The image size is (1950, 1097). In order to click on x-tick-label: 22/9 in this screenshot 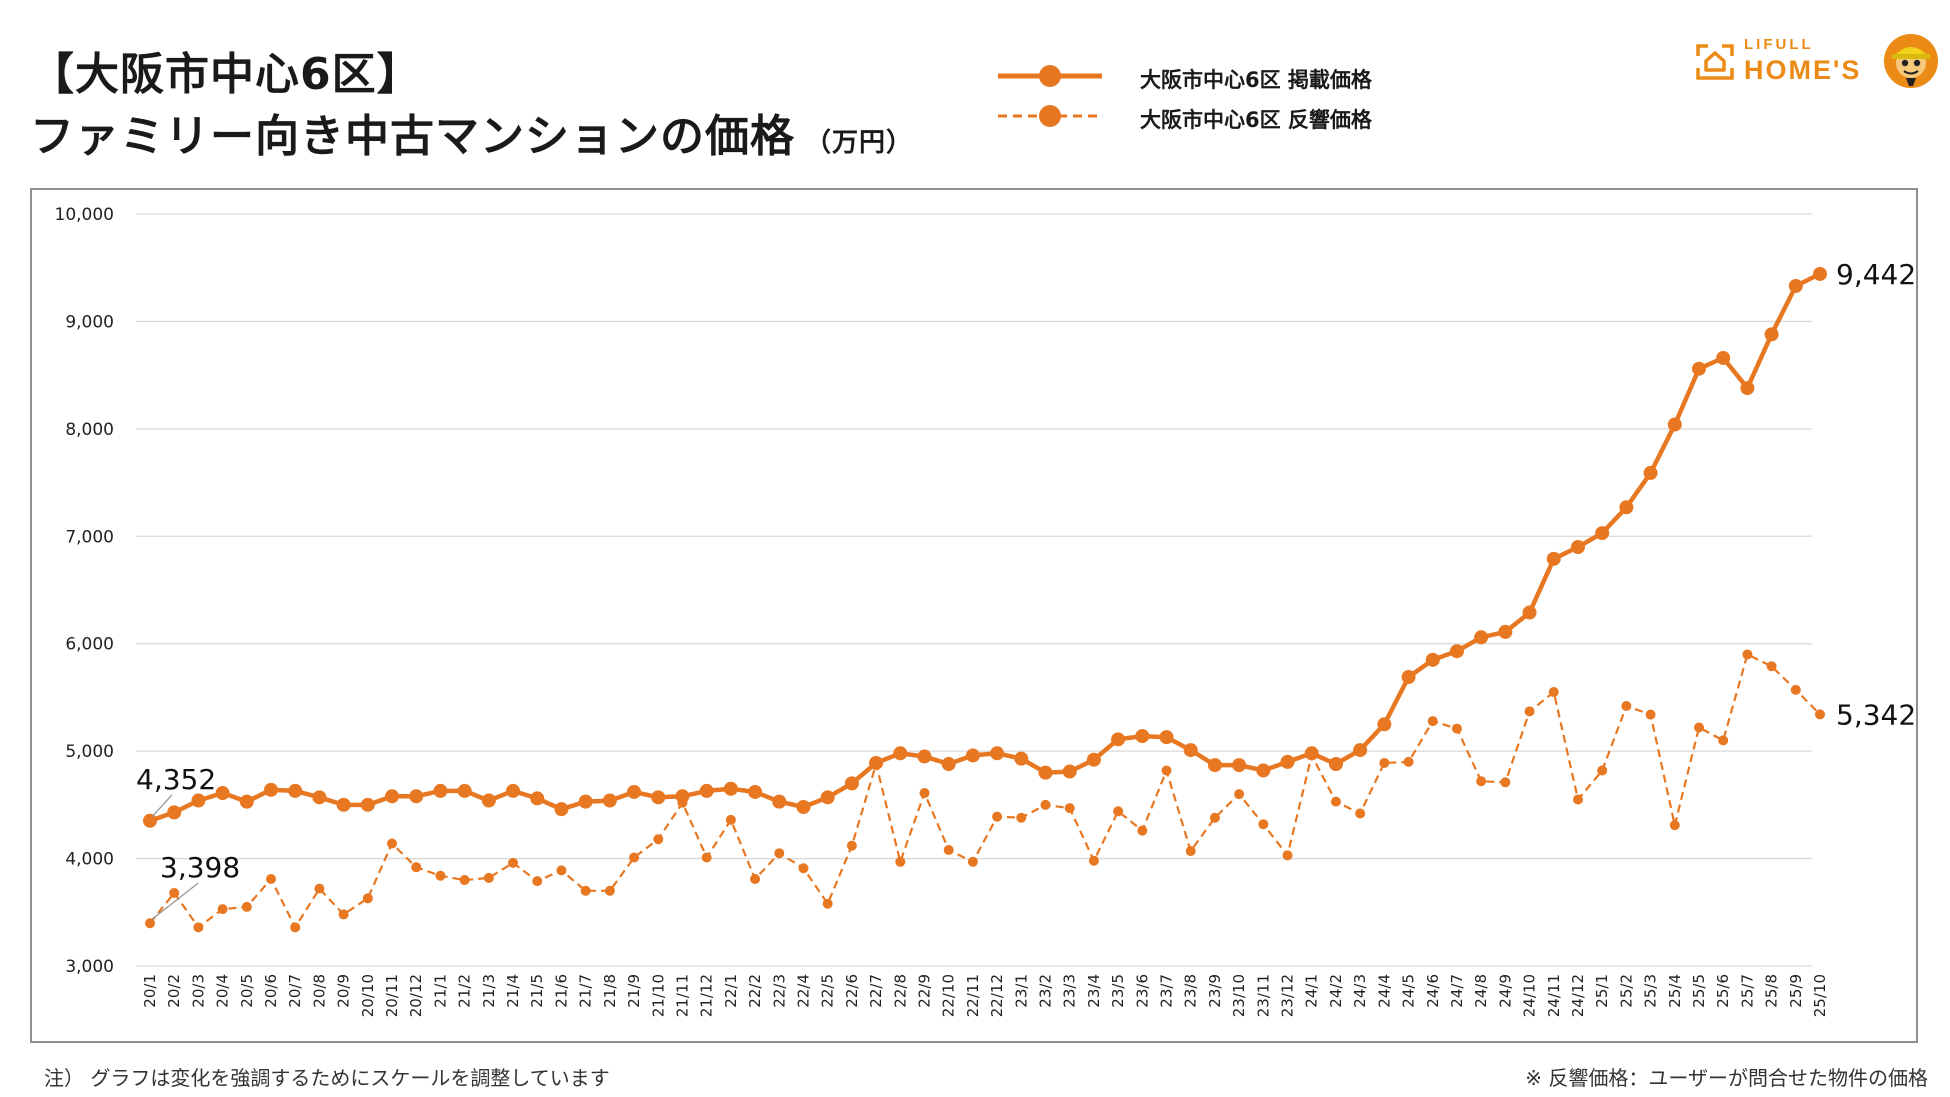, I will do `click(924, 991)`.